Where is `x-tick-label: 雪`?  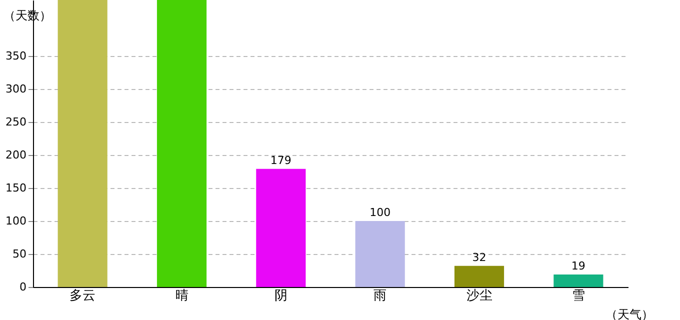 x-tick-label: 雪 is located at coordinates (578, 296).